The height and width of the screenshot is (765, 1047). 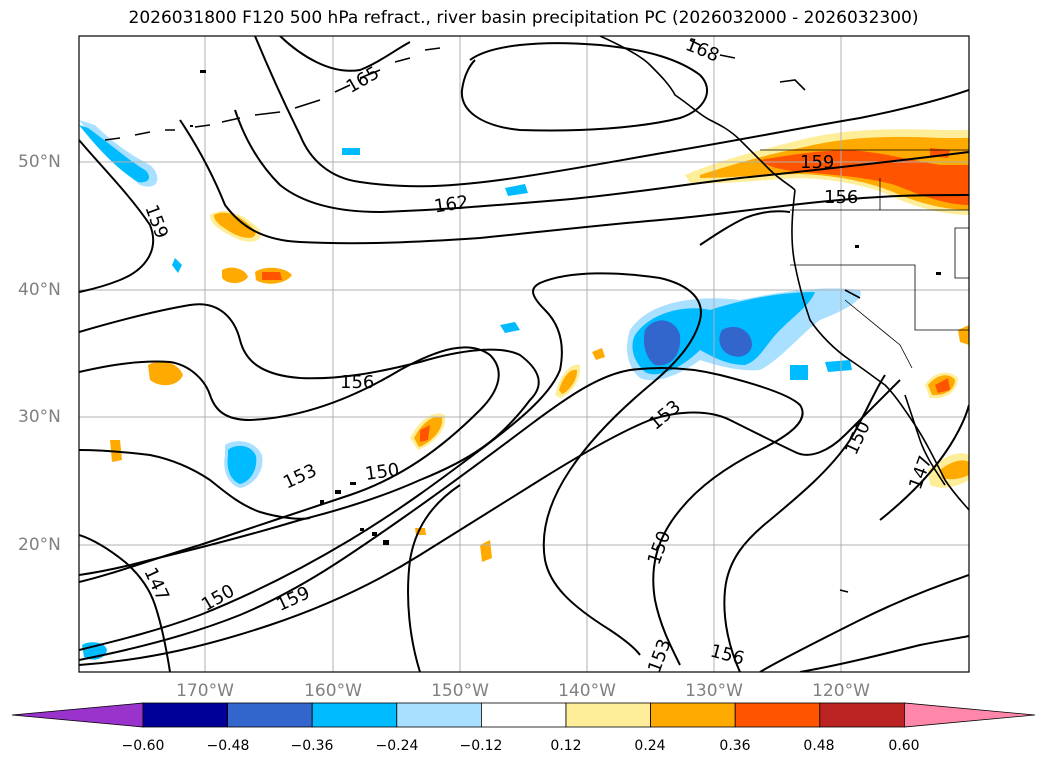 What do you see at coordinates (735, 746) in the screenshot?
I see `colorbar-tick-label: 0.36` at bounding box center [735, 746].